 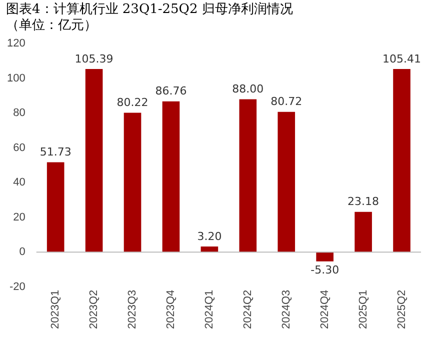 I want to click on data-label: 105.41, so click(x=402, y=59).